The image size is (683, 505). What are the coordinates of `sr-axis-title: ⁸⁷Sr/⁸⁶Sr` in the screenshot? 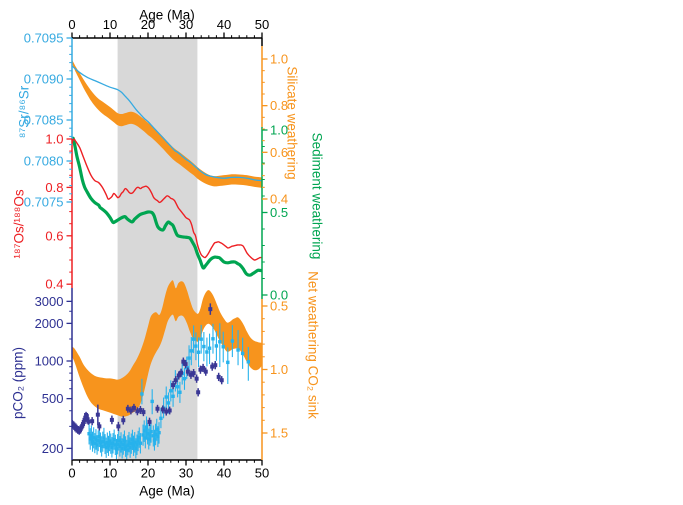 It's located at (24, 112).